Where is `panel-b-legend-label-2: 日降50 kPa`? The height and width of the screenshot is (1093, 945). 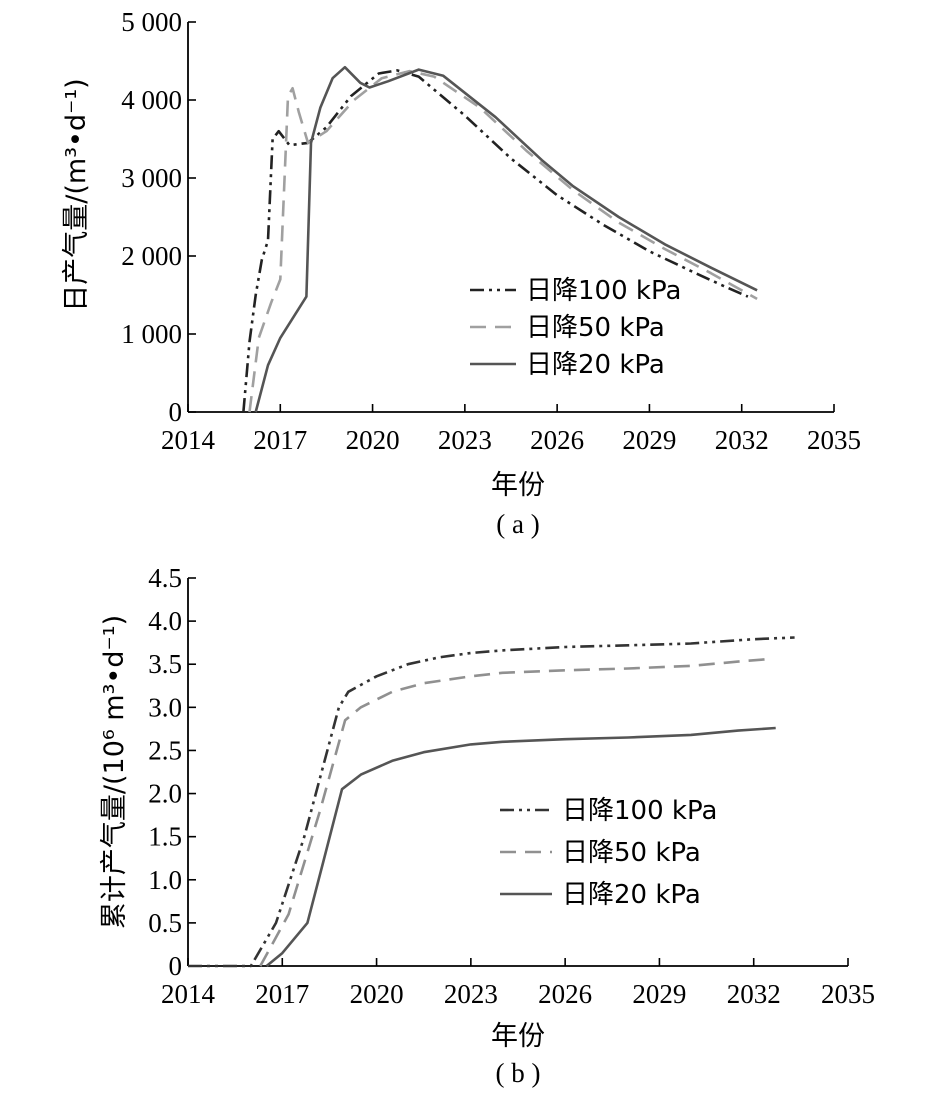
panel-b-legend-label-2: 日降50 kPa is located at coordinates (631, 853).